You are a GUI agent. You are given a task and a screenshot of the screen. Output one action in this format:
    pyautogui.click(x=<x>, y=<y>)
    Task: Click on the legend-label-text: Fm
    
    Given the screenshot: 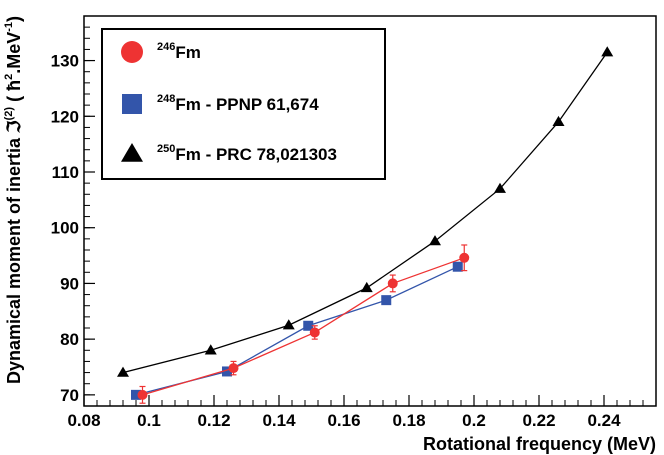 What is the action you would take?
    pyautogui.click(x=188, y=52)
    